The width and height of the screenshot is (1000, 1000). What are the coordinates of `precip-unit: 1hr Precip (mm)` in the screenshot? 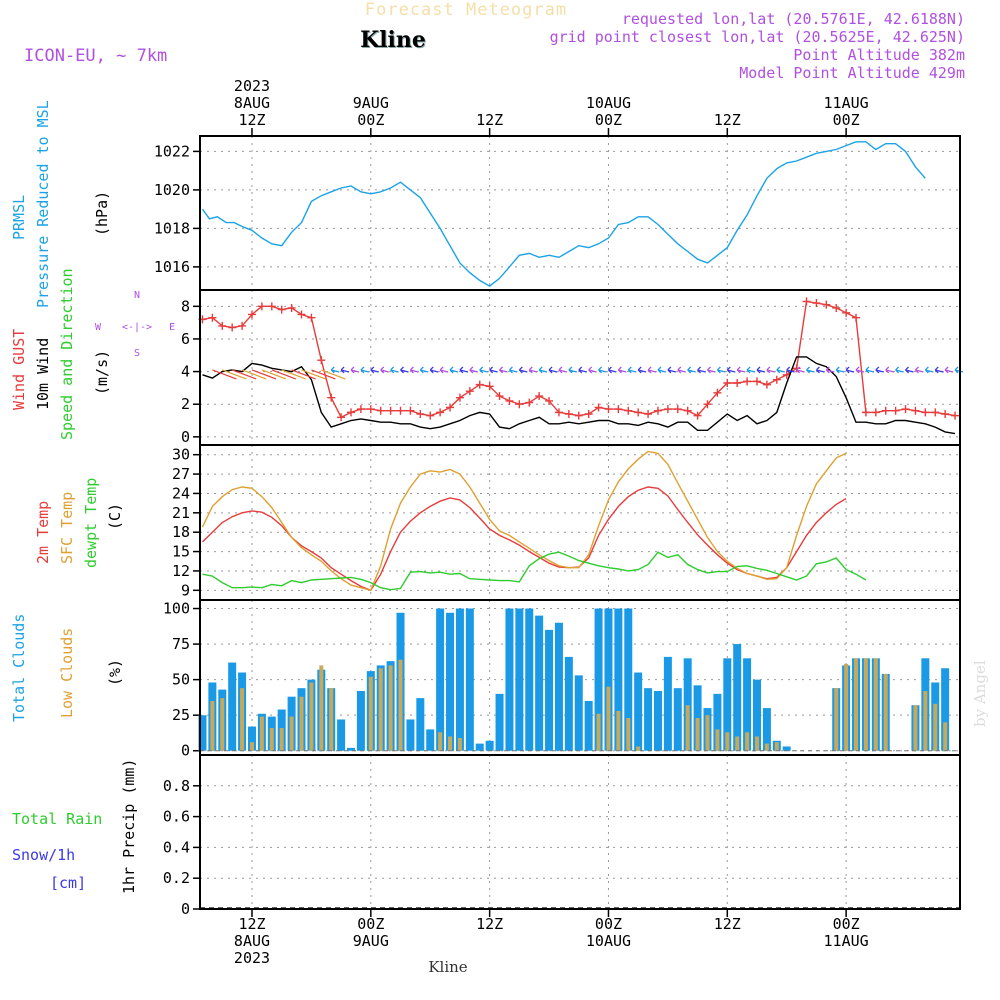 It's located at (129, 826).